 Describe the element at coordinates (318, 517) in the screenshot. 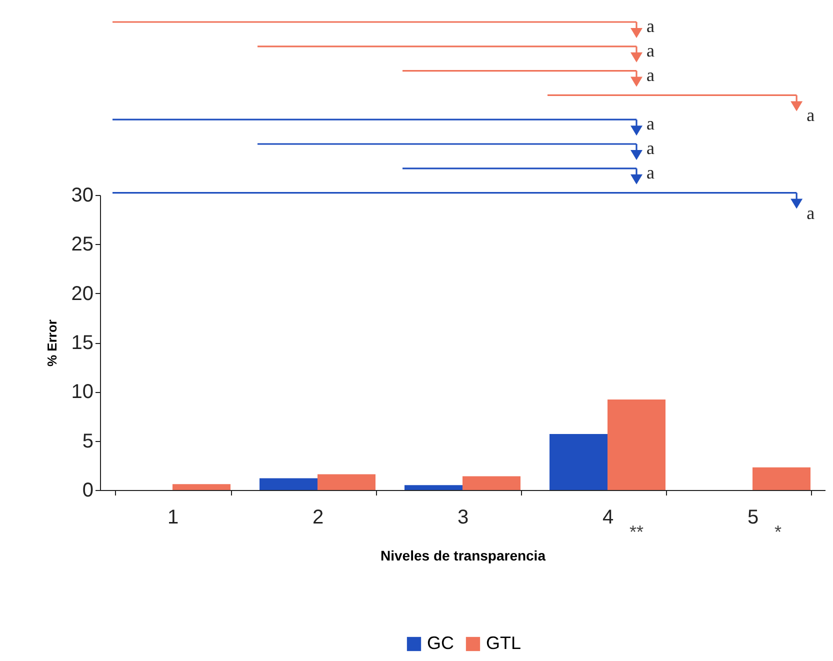

I see `x-tick-label: 2` at that location.